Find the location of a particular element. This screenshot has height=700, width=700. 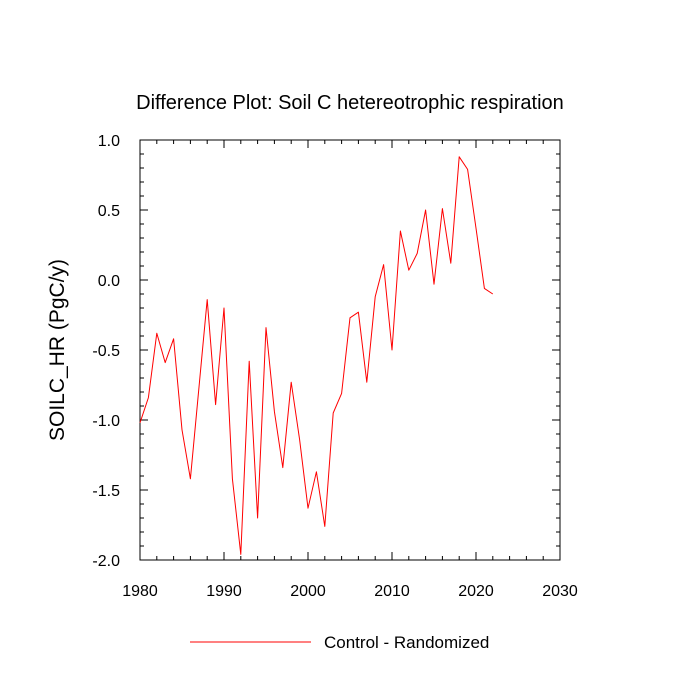

legend-label-control-randomized: Control - Randomized is located at coordinates (406, 642).